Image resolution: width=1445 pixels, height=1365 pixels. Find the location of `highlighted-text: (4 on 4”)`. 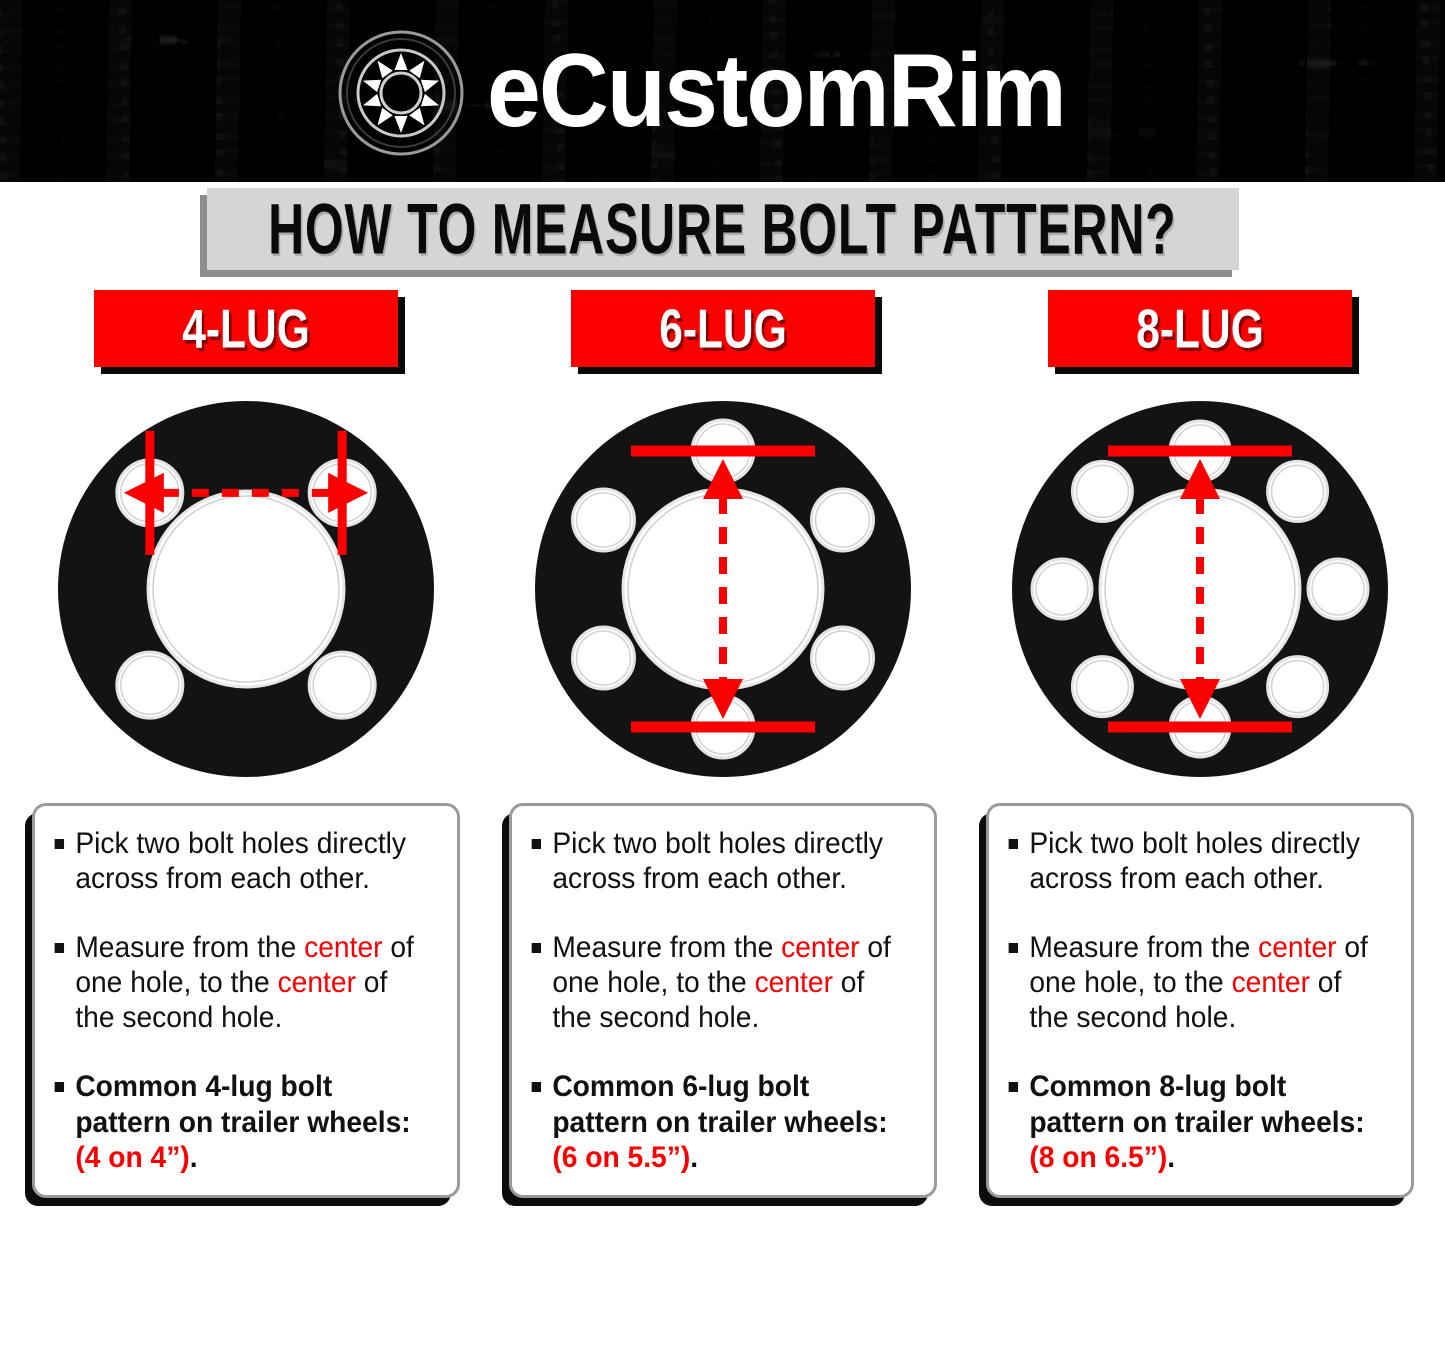

highlighted-text: (4 on 4”) is located at coordinates (132, 1157).